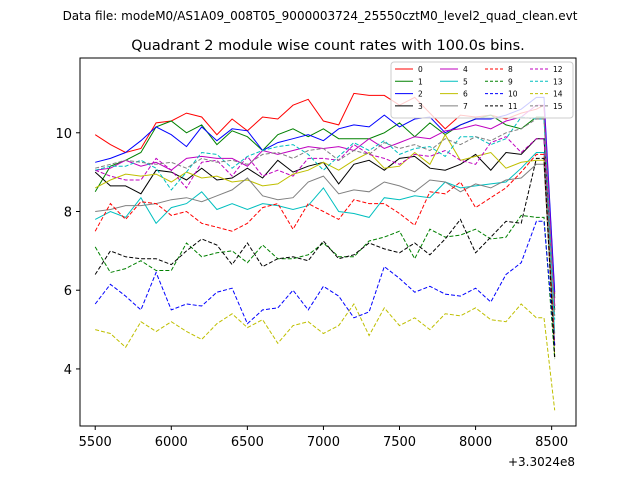 This screenshot has width=640, height=484. Describe the element at coordinates (541, 462) in the screenshot. I see `x-axis-offset-label: +3.3024e8` at that location.